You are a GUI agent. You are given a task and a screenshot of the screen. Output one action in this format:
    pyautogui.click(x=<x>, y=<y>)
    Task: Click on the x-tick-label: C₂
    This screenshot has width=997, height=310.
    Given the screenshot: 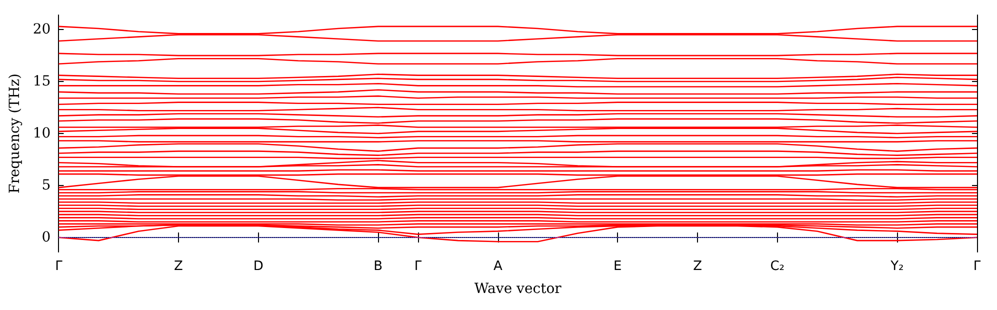 What is the action you would take?
    pyautogui.click(x=777, y=266)
    